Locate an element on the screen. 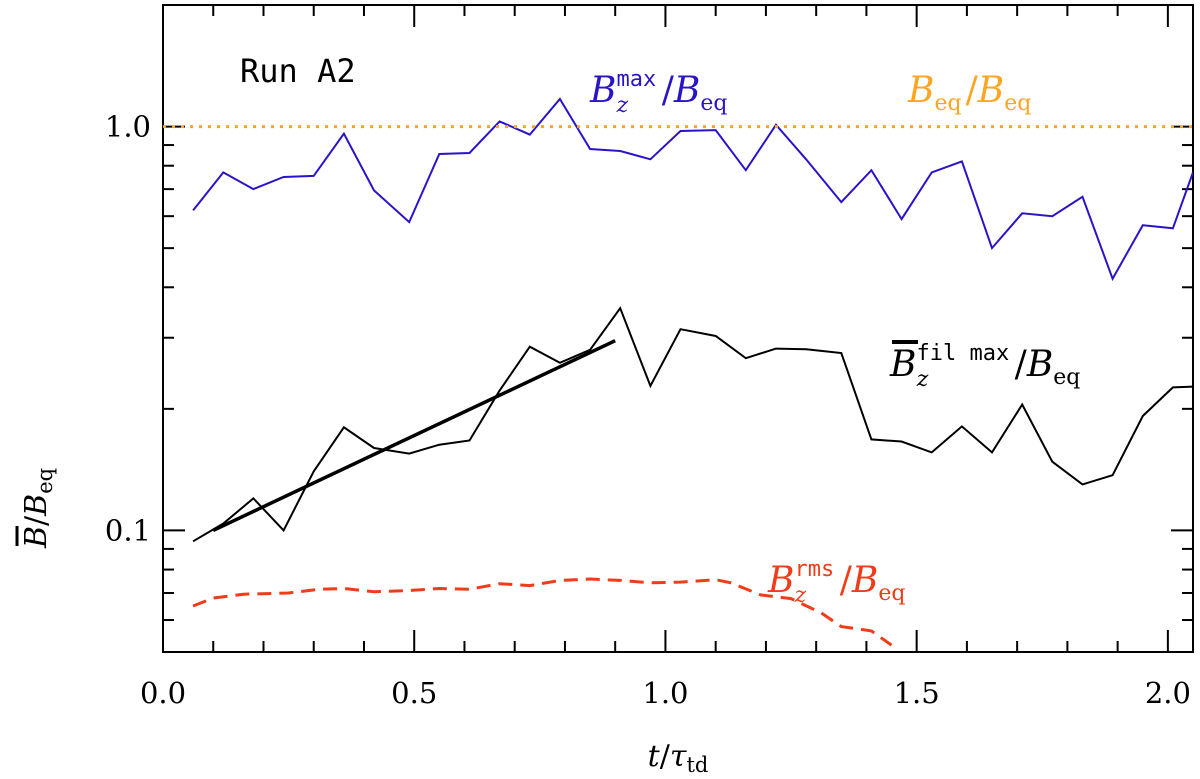 The width and height of the screenshot is (1200, 779). series-line-bz-rms-beq is located at coordinates (542, 612).